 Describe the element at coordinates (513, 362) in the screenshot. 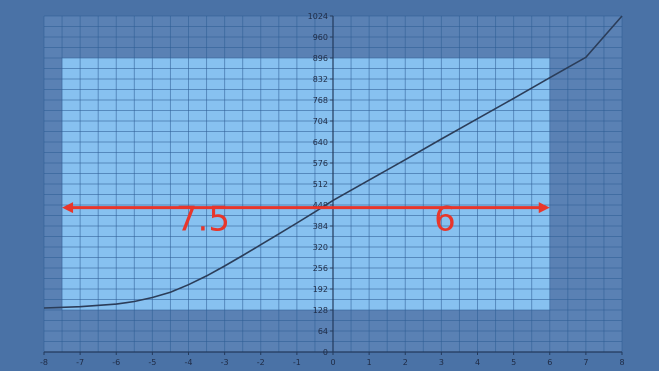

I see `x-tick-label: 5` at that location.